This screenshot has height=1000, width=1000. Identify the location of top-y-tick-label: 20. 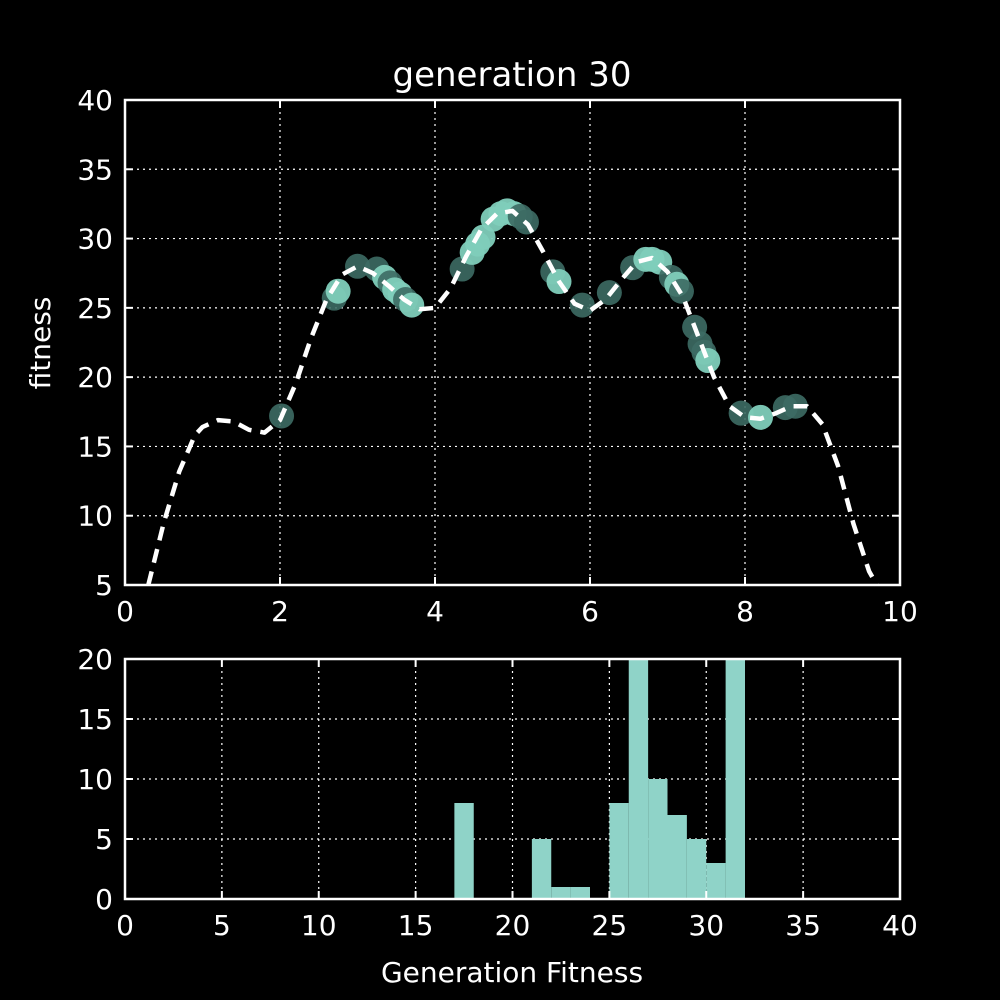
(95, 377).